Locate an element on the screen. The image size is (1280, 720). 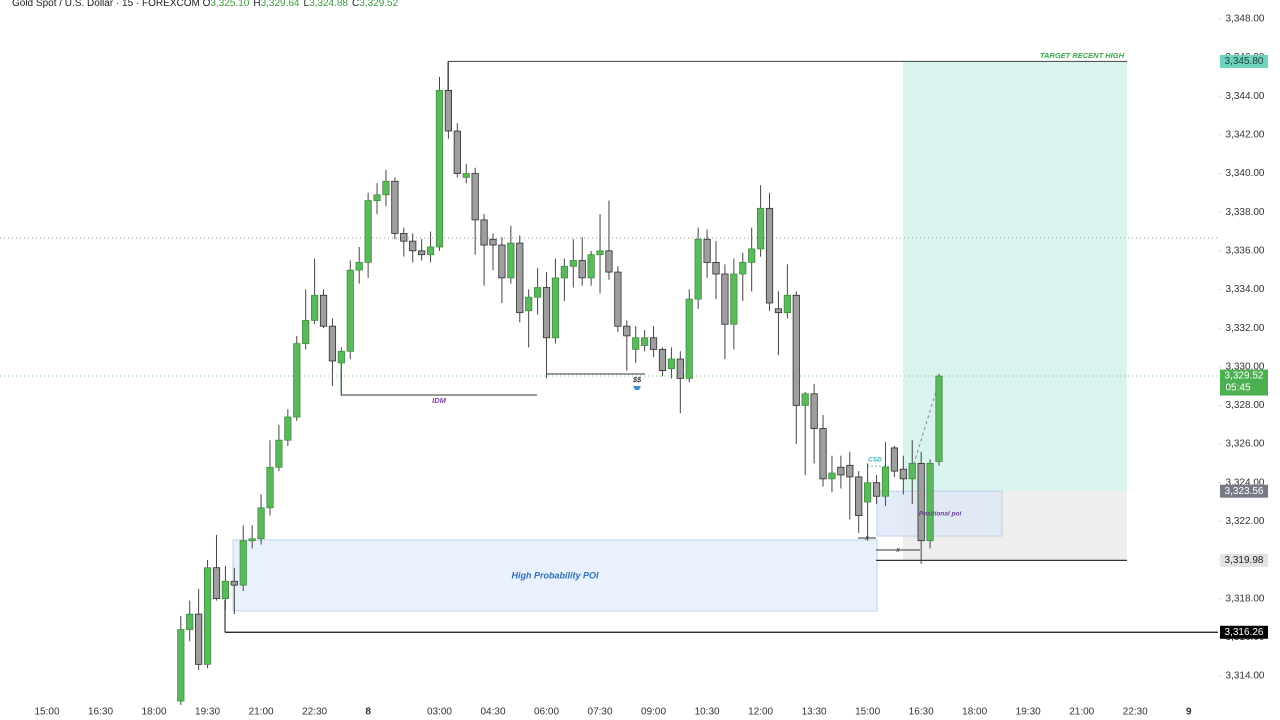
x-tick-label: 18:00 is located at coordinates (974, 712).